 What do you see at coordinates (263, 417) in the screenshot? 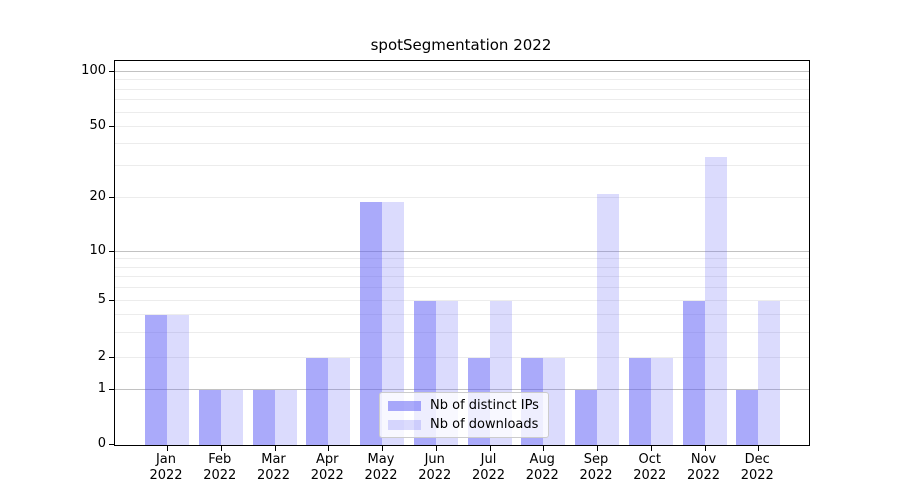
I see `bar-distinct-ips-mar` at bounding box center [263, 417].